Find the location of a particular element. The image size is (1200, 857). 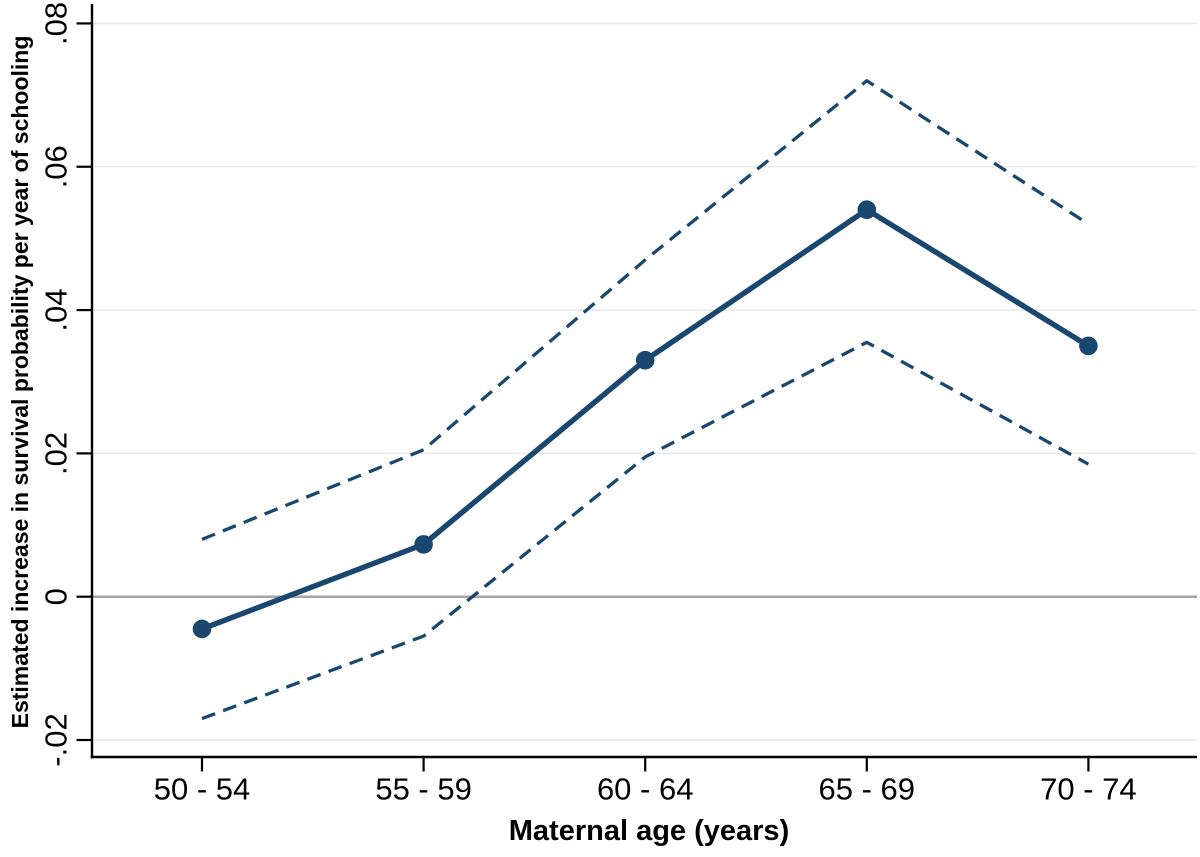

x-tick-labels: 50 - 54 55 - 59 60 - 64 65 - 69 70 - 74 is located at coordinates (645, 789).